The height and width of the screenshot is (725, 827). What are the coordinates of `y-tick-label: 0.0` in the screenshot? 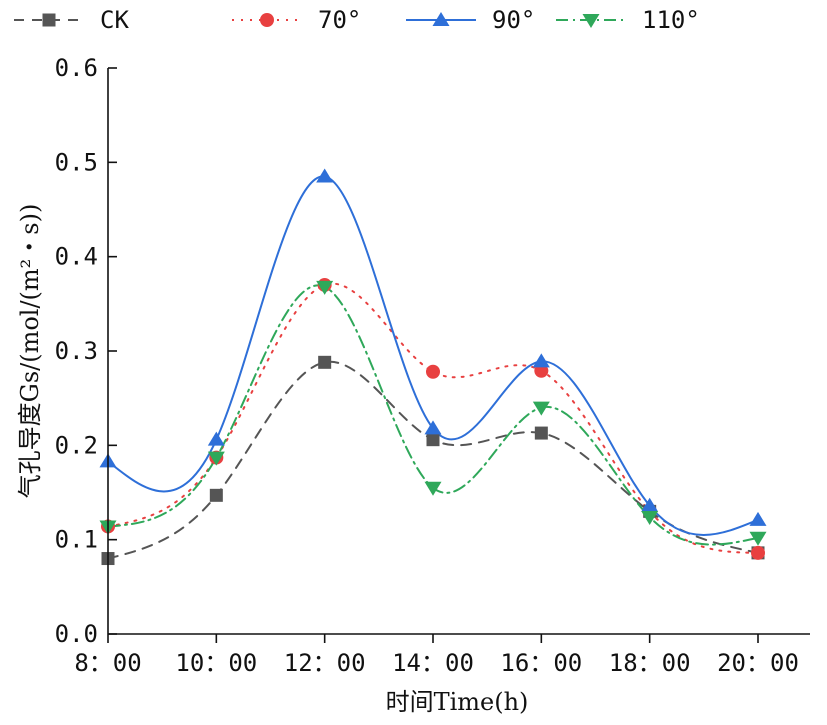 It's located at (76, 634).